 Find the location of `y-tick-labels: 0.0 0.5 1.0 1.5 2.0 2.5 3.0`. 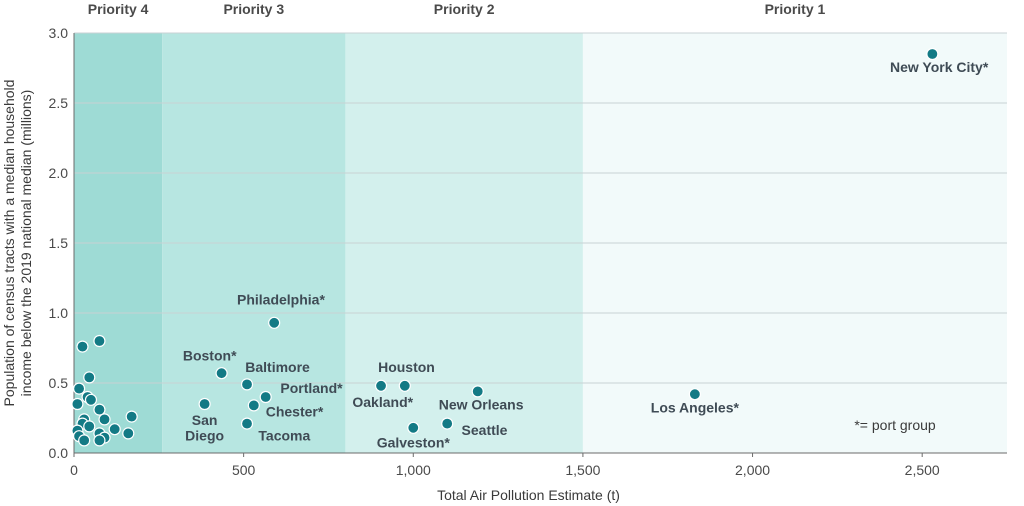

y-tick-labels: 0.0 0.5 1.0 1.5 2.0 2.5 3.0 is located at coordinates (59, 243).